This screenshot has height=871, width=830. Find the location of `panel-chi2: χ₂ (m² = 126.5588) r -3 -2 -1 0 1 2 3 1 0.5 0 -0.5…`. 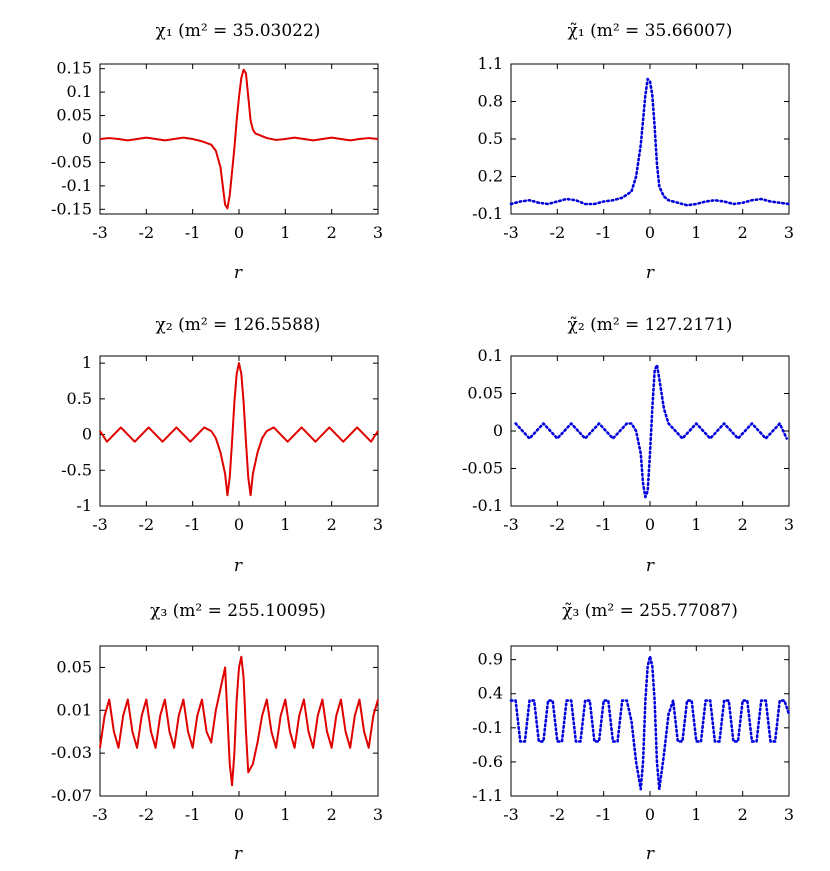

panel-chi2: χ₂ (m² = 126.5588) r -3 -2 -1 0 1 2 3 1 0.5 0 -0.5… is located at coordinates (222, 445).